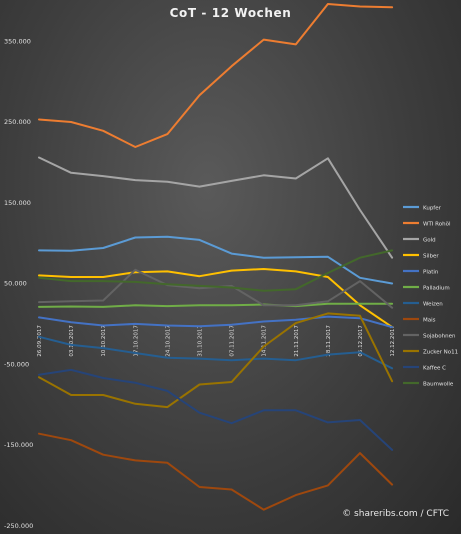 This screenshot has height=534, width=461. Describe the element at coordinates (233, 341) in the screenshot. I see `x-tick-label: 07.11.2017` at that location.